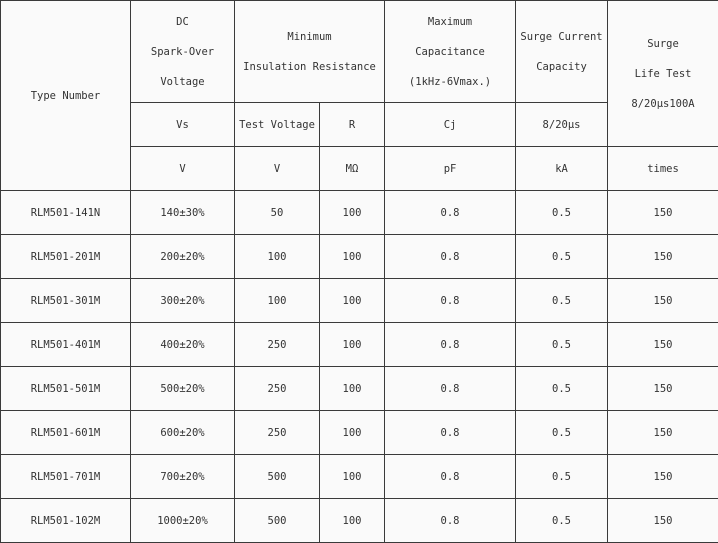 This screenshot has height=543, width=718. What do you see at coordinates (277, 213) in the screenshot?
I see `cell-test-voltage: 50` at bounding box center [277, 213].